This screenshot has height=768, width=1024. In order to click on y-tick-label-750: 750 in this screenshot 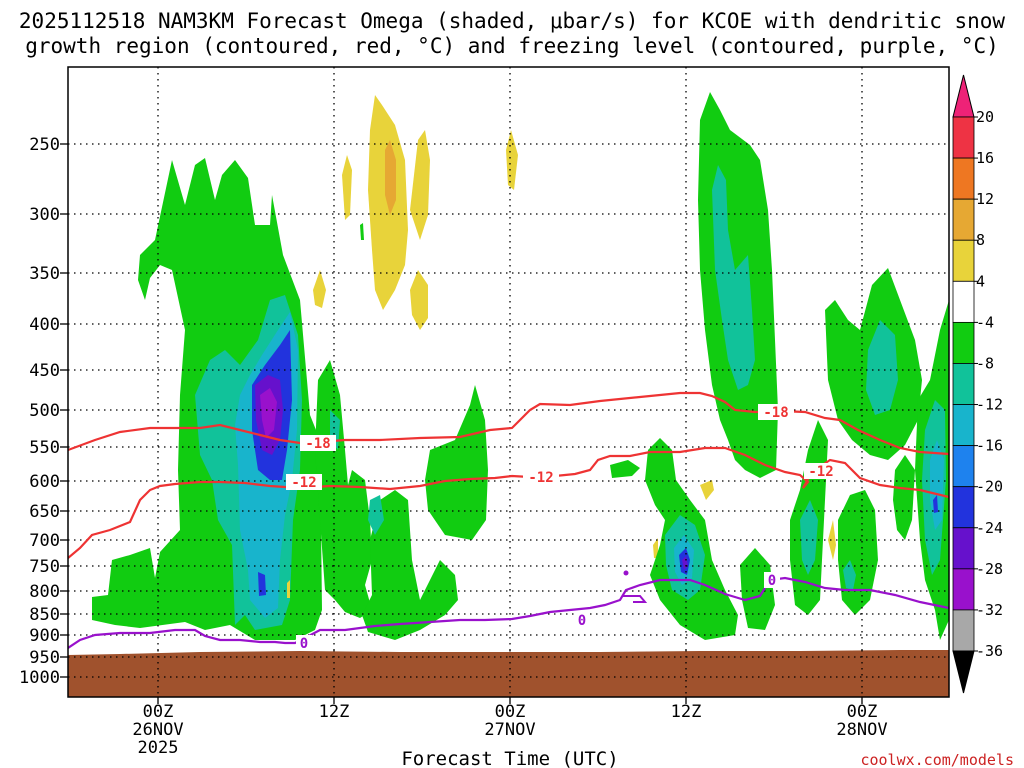, I will do `click(44, 567)`.